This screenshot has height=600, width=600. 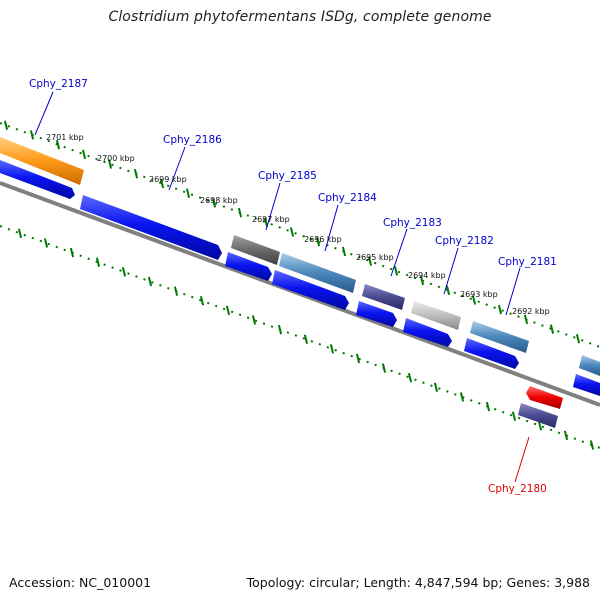 I want to click on kbp-label: 2701 kbp, so click(x=65, y=137).